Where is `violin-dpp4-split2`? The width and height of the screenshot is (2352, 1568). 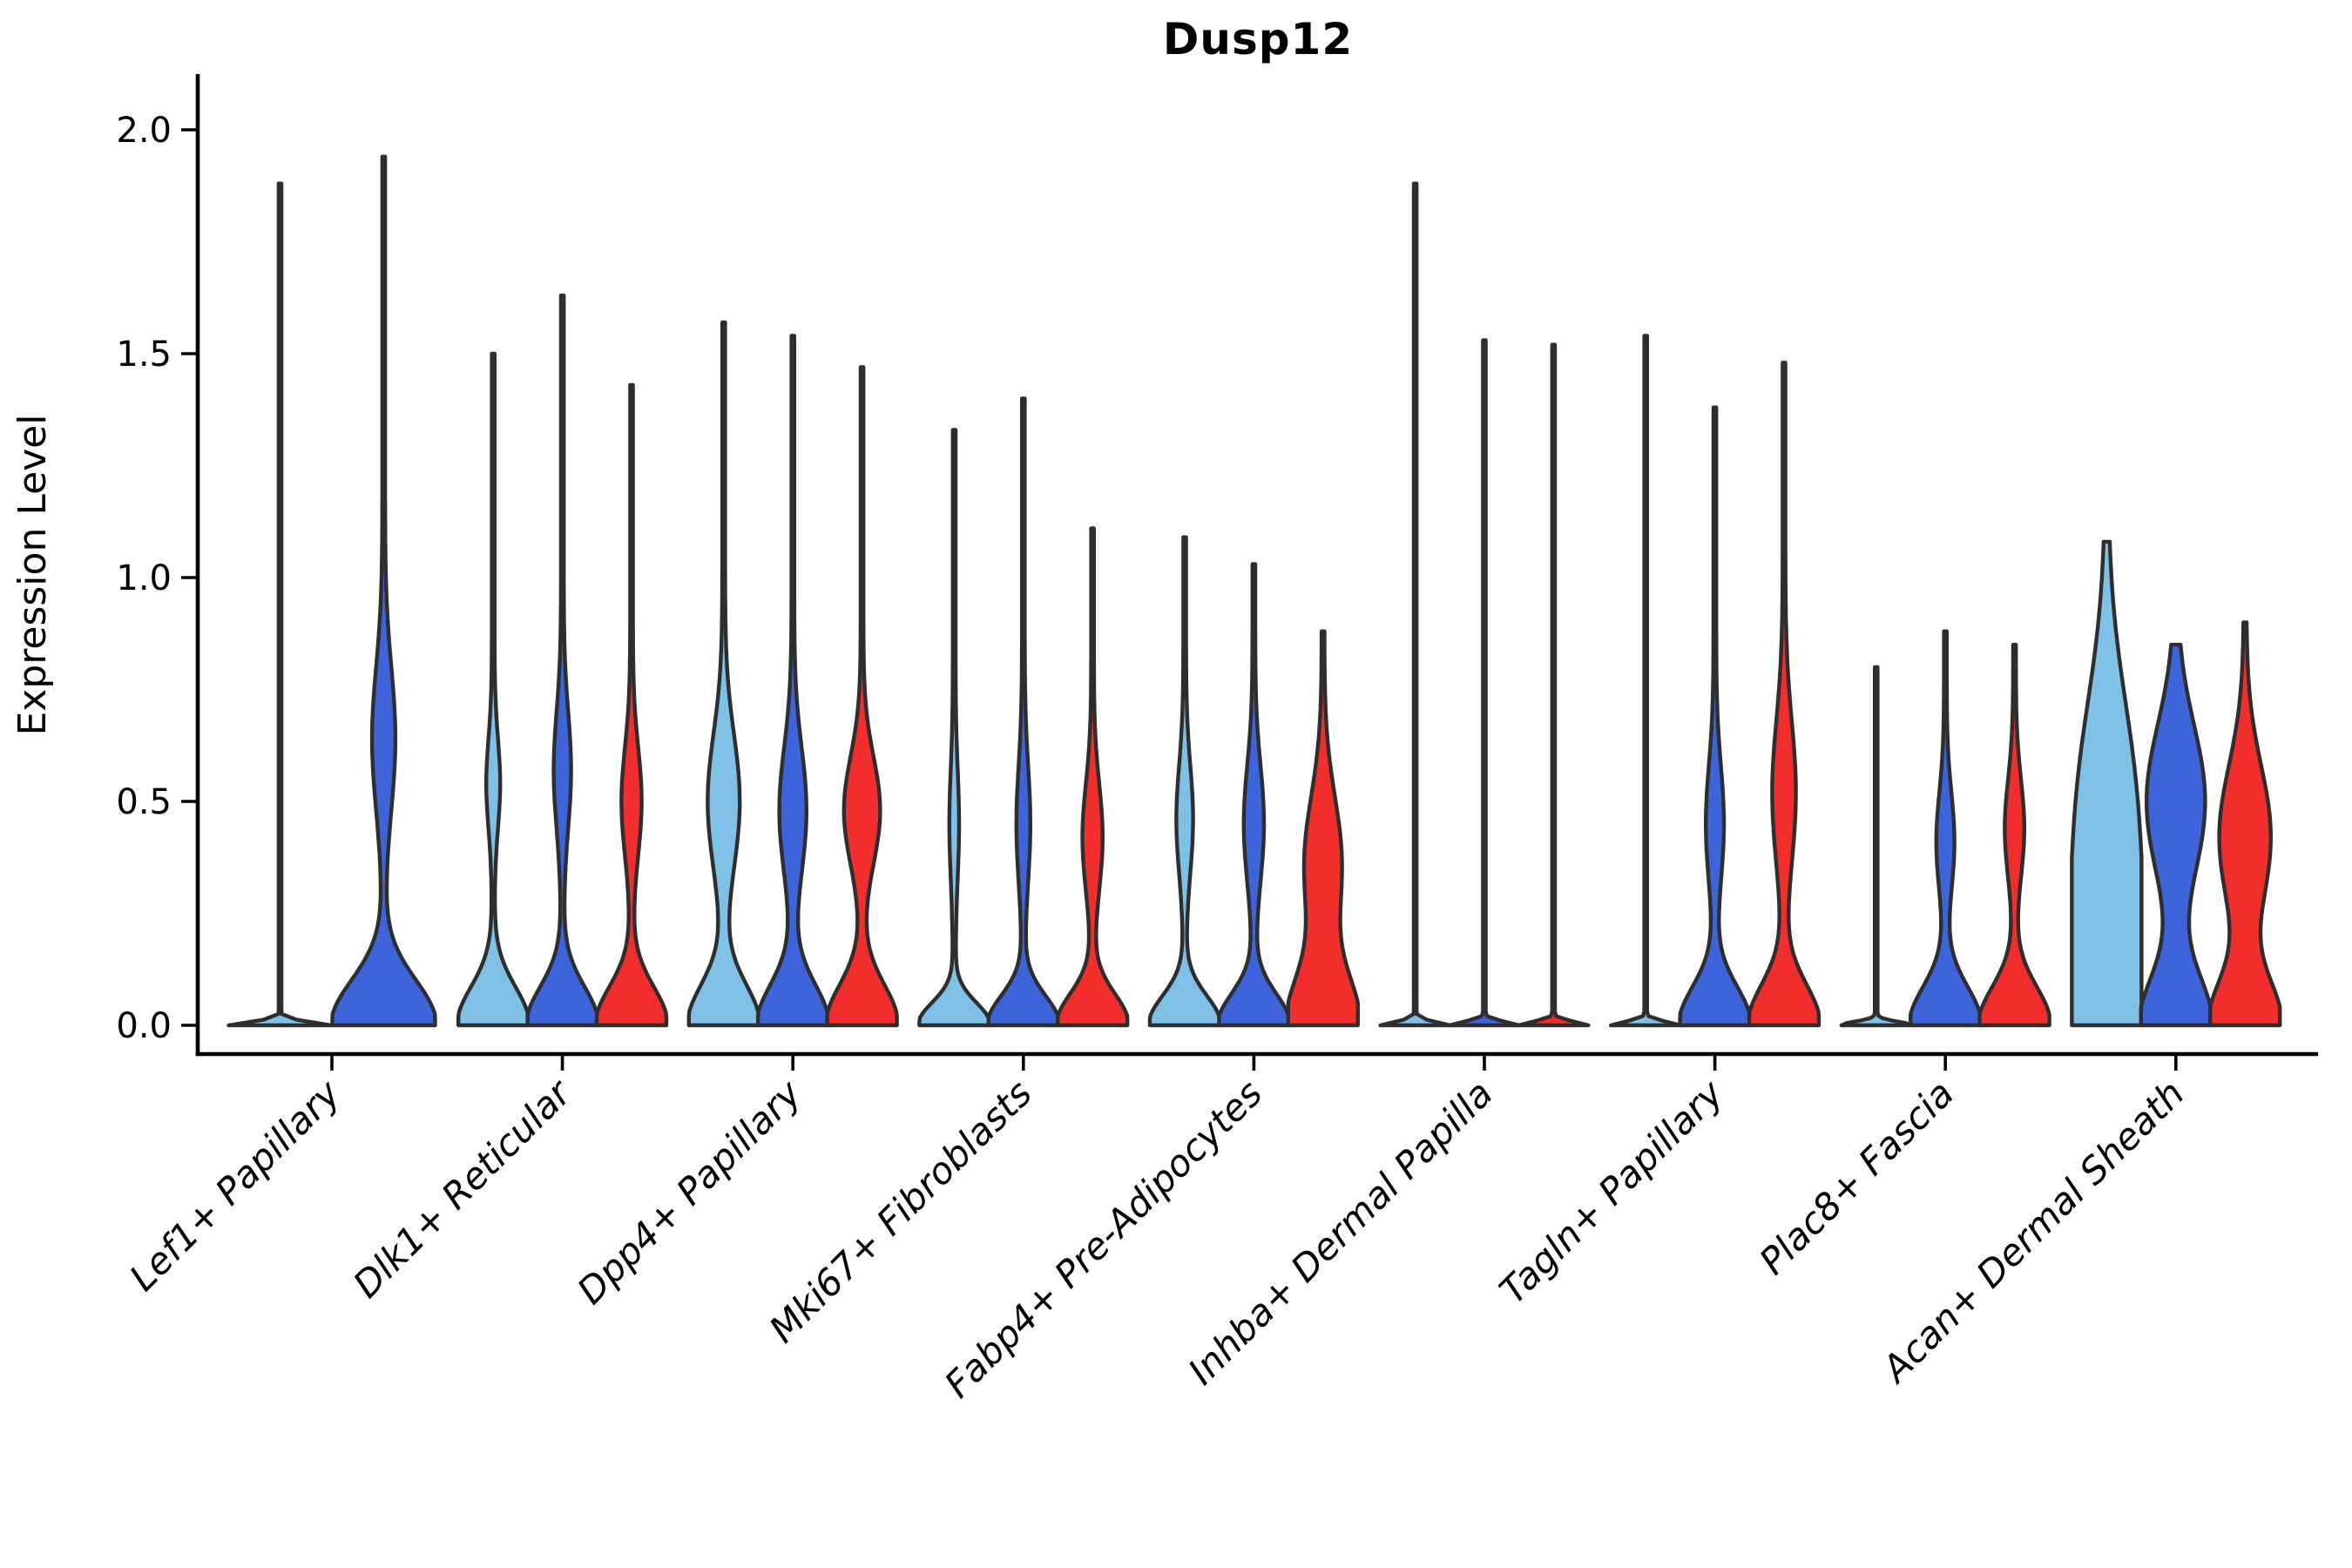
violin-dpp4-split2 is located at coordinates (793, 681).